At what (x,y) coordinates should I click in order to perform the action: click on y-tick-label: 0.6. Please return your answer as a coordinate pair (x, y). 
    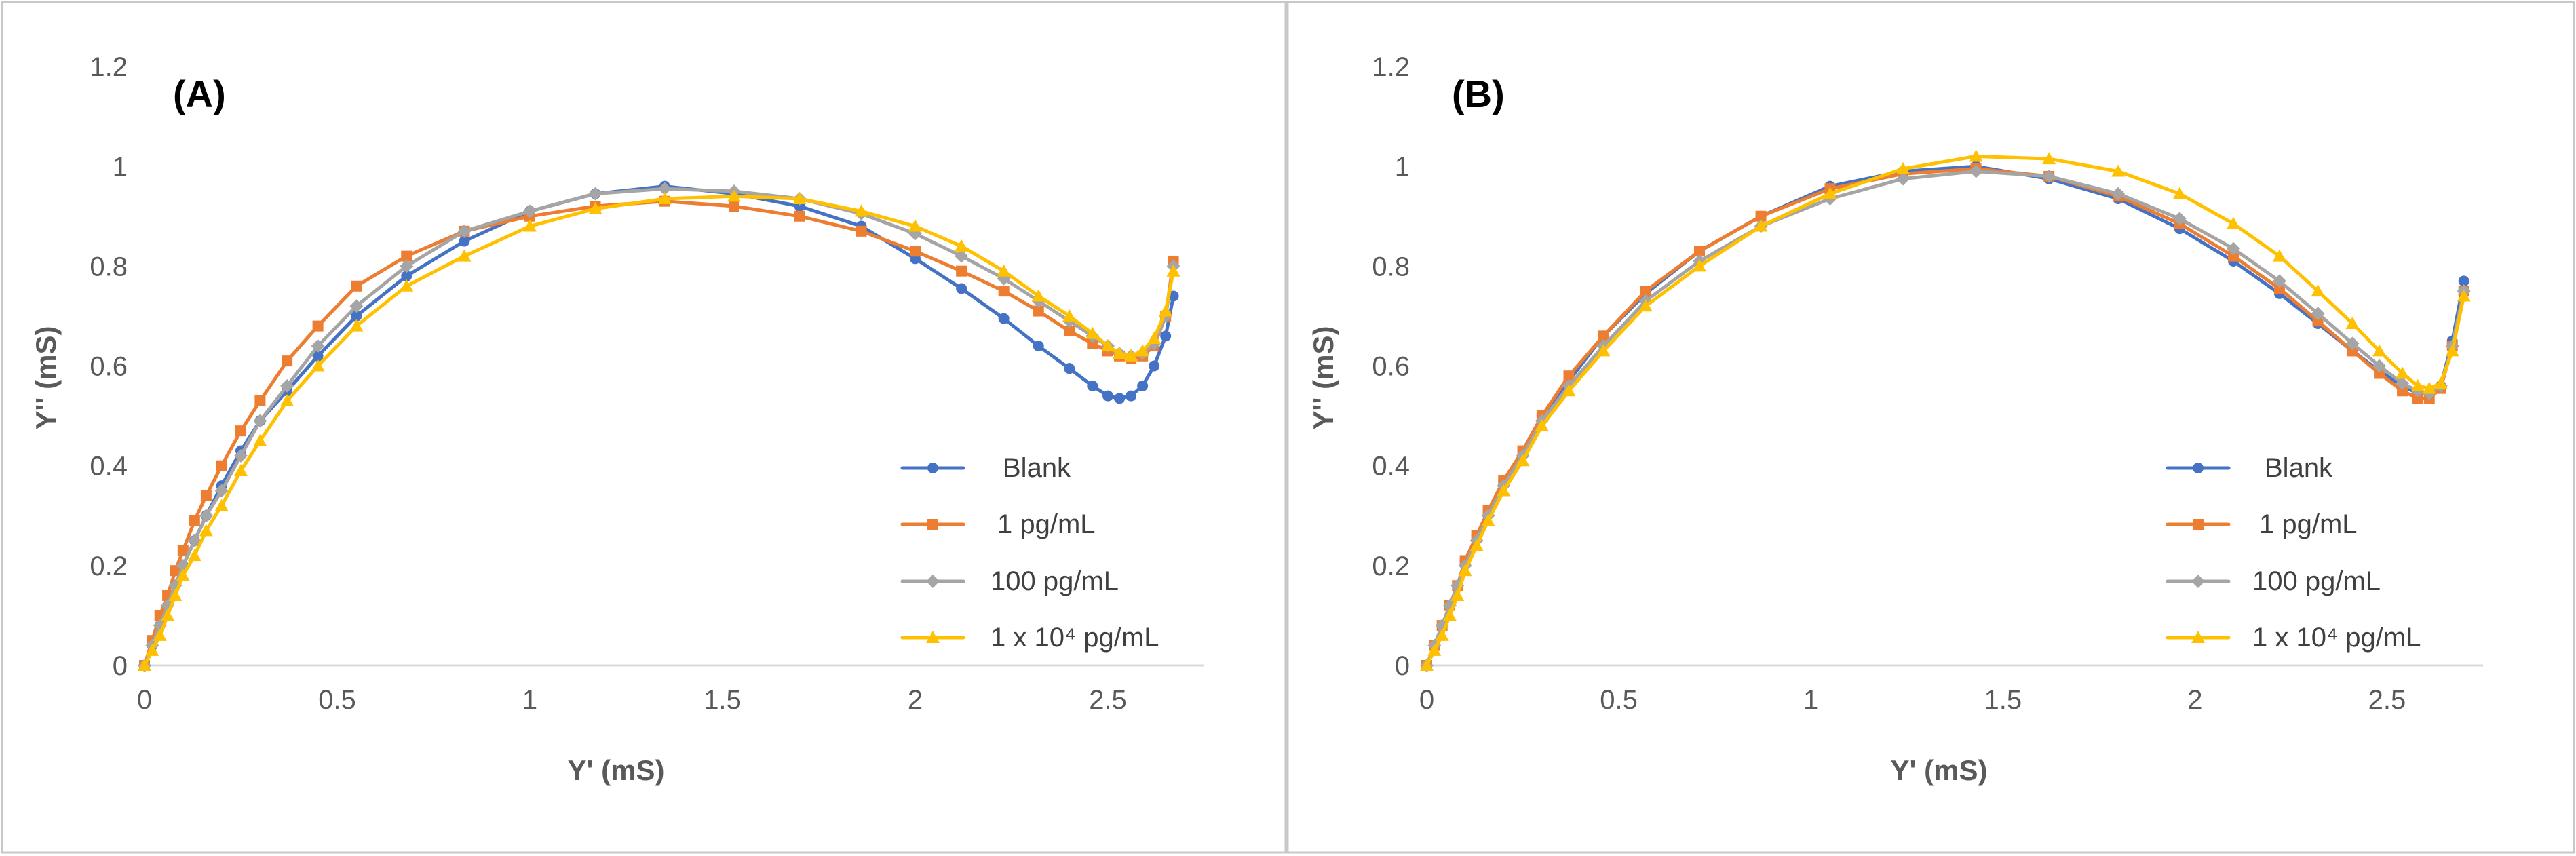
    Looking at the image, I should click on (109, 367).